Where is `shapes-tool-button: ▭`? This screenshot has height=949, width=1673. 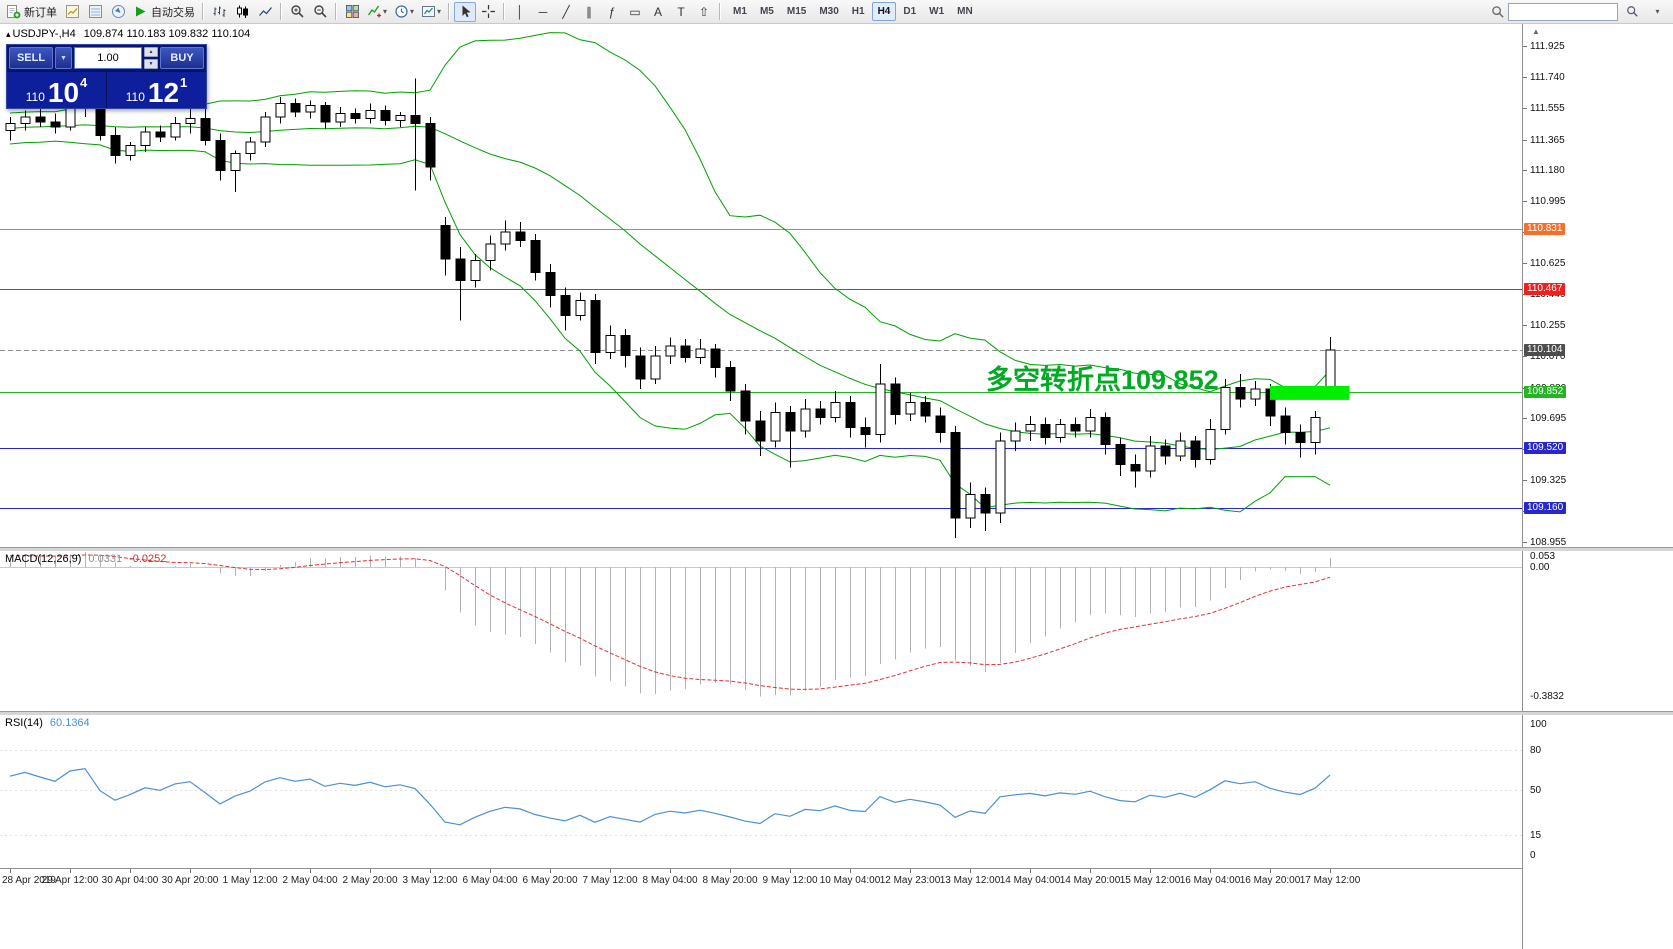 shapes-tool-button: ▭ is located at coordinates (635, 12).